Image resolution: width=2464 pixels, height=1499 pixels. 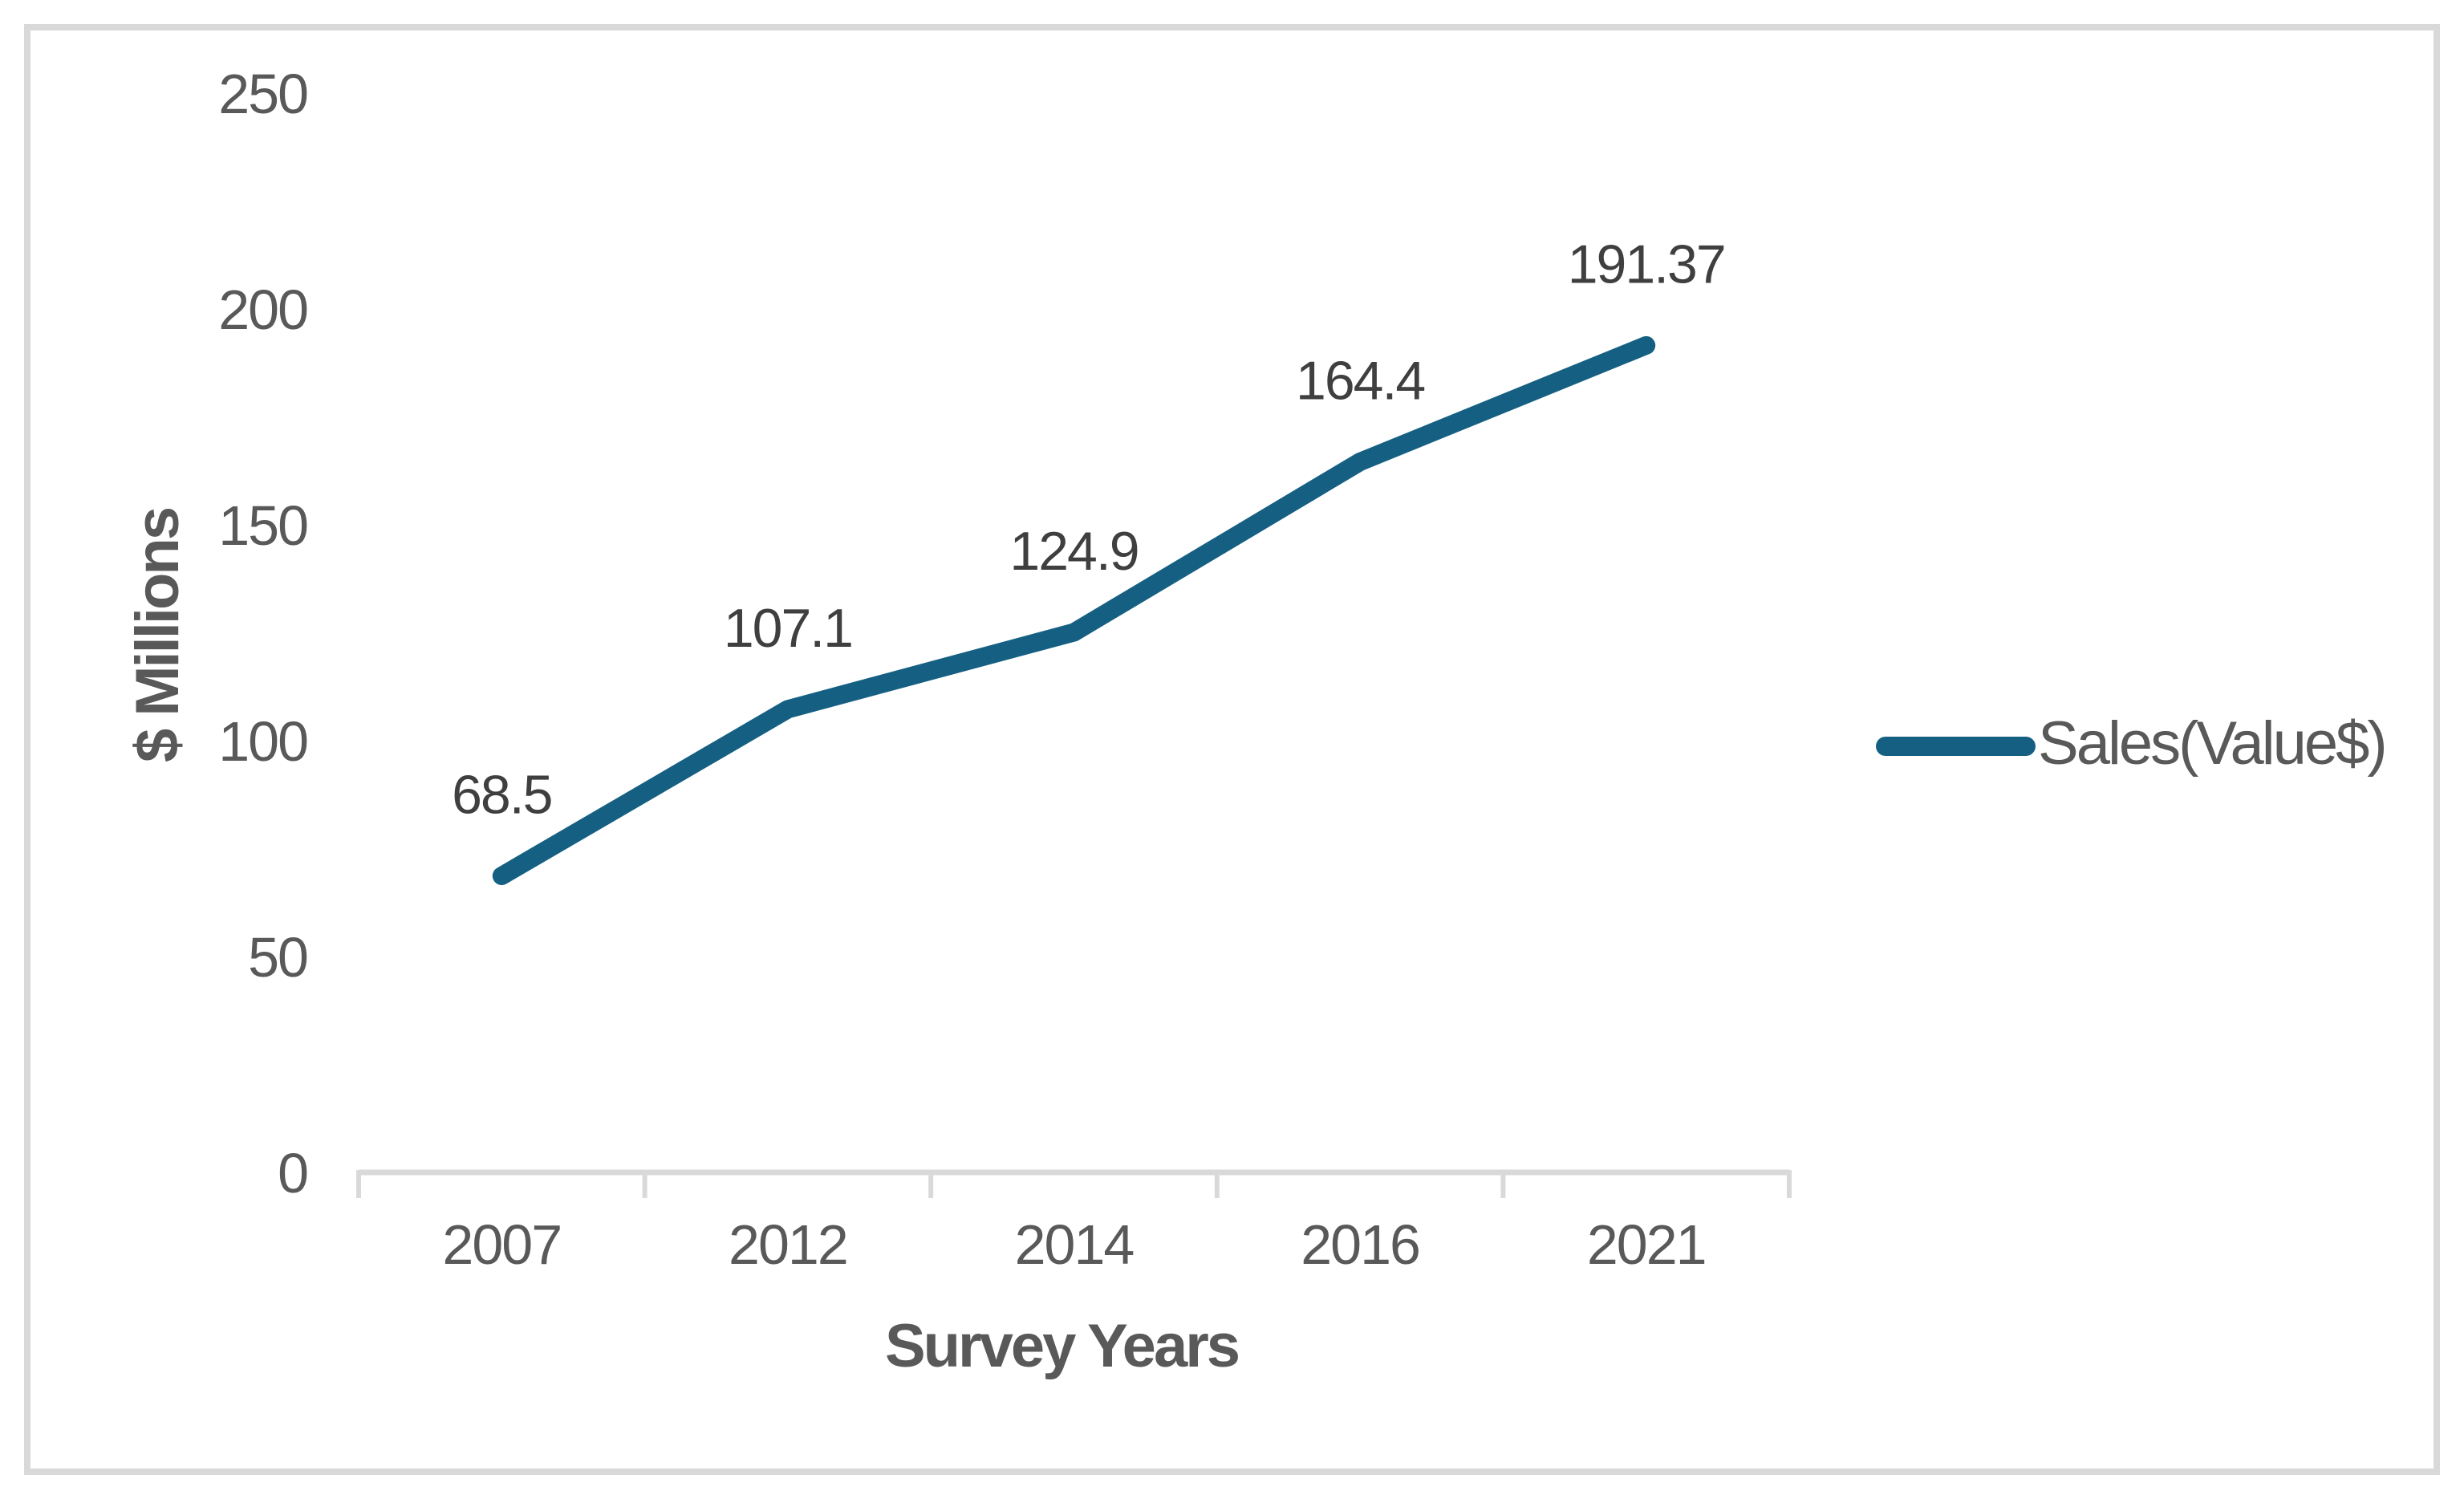 I want to click on x-tick-label-2016: 2016, so click(x=1360, y=1244).